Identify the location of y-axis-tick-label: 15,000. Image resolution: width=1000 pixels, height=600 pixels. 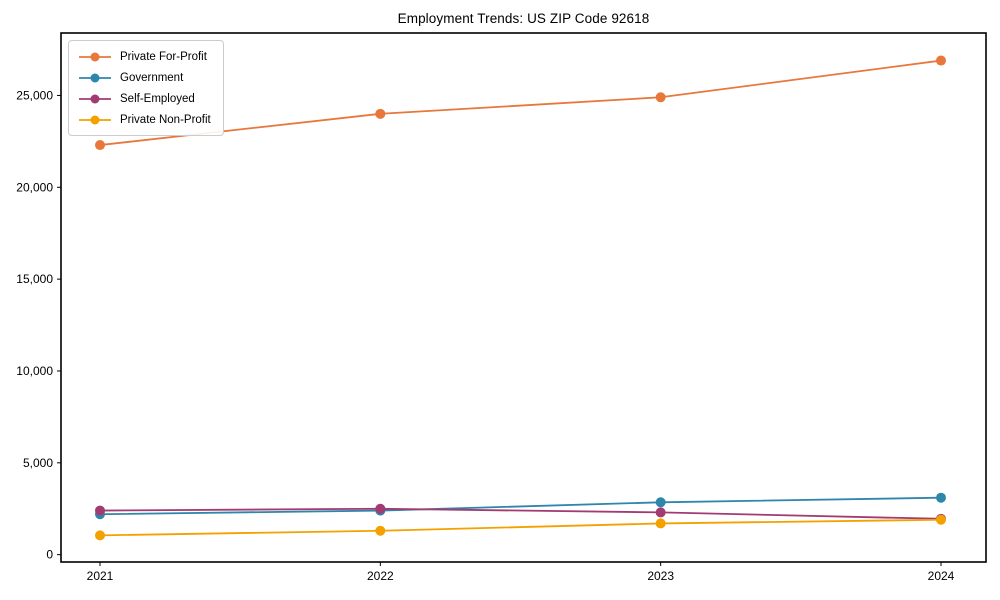
(34, 279).